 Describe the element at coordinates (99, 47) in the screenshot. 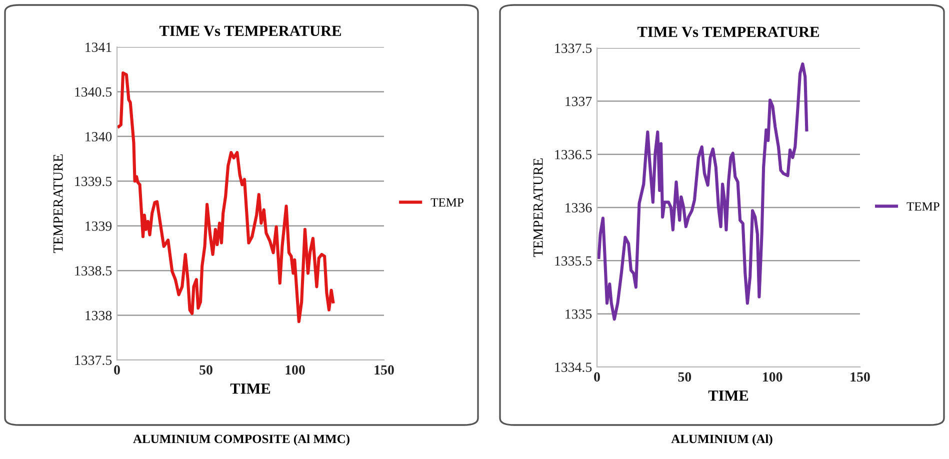

I see `y-tick-label: 1341` at that location.